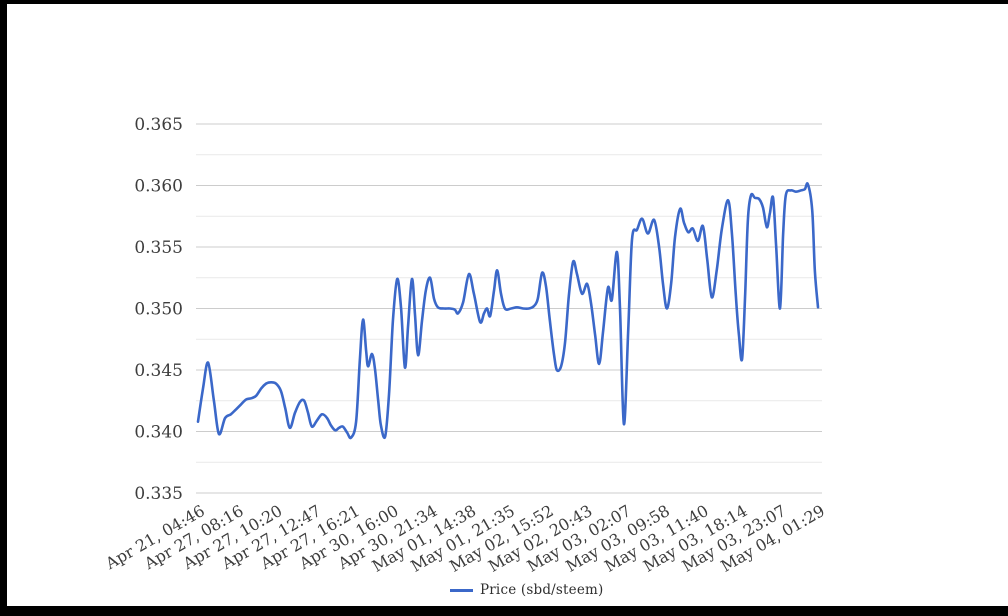 This screenshot has height=616, width=1008. What do you see at coordinates (158, 371) in the screenshot?
I see `y-axis-label: 0.345` at bounding box center [158, 371].